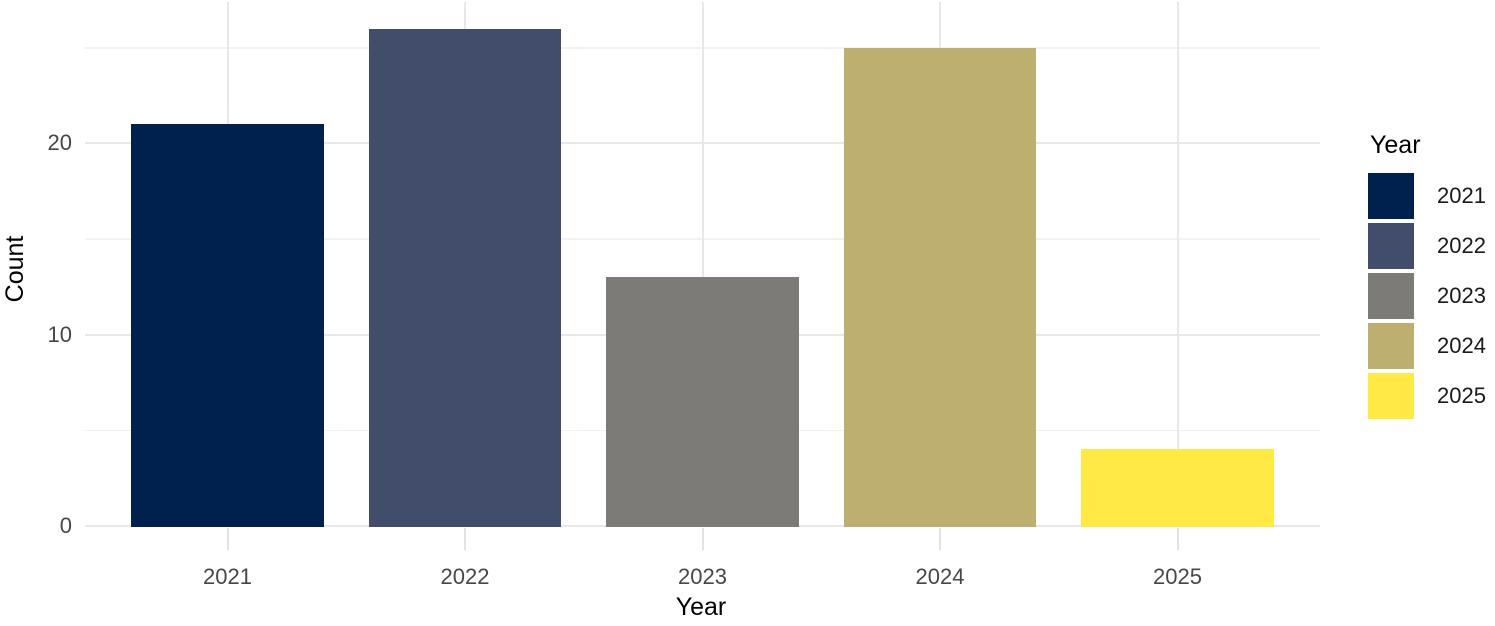 The height and width of the screenshot is (626, 1495). What do you see at coordinates (940, 287) in the screenshot?
I see `bar-2024` at bounding box center [940, 287].